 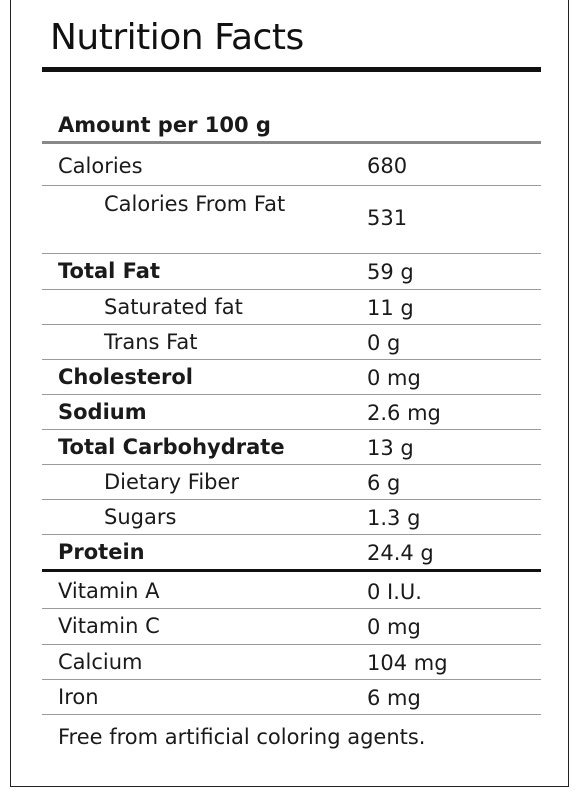 I want to click on title-divider, so click(x=291, y=69).